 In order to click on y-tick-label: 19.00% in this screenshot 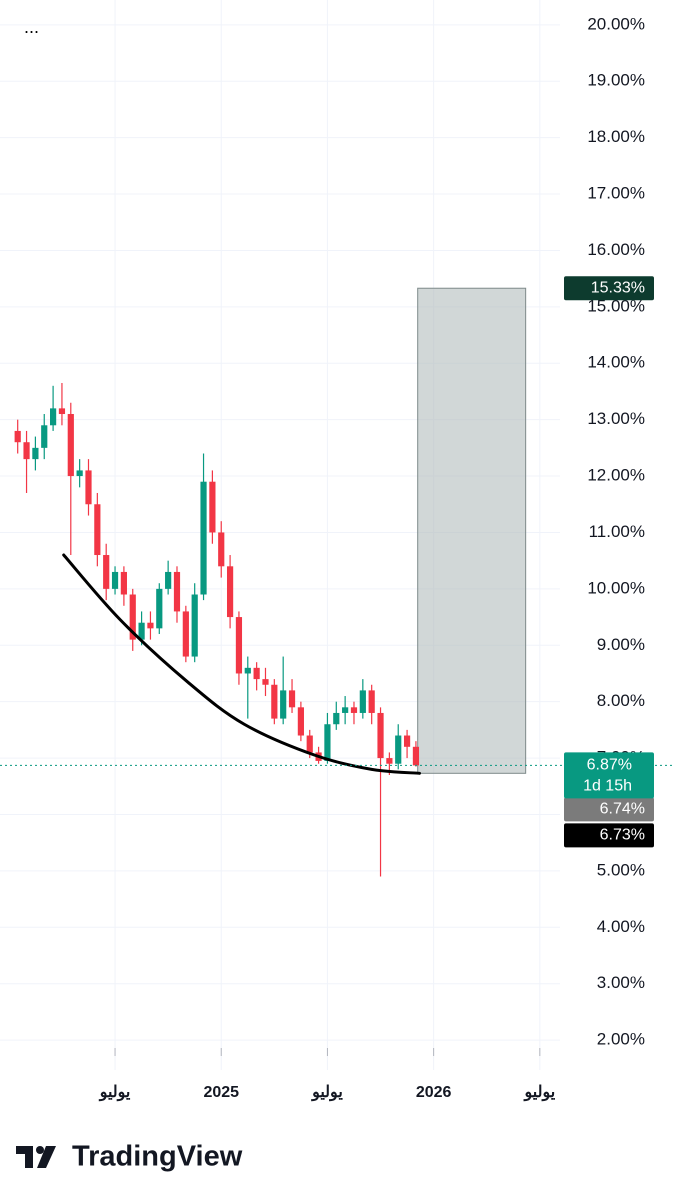, I will do `click(616, 80)`.